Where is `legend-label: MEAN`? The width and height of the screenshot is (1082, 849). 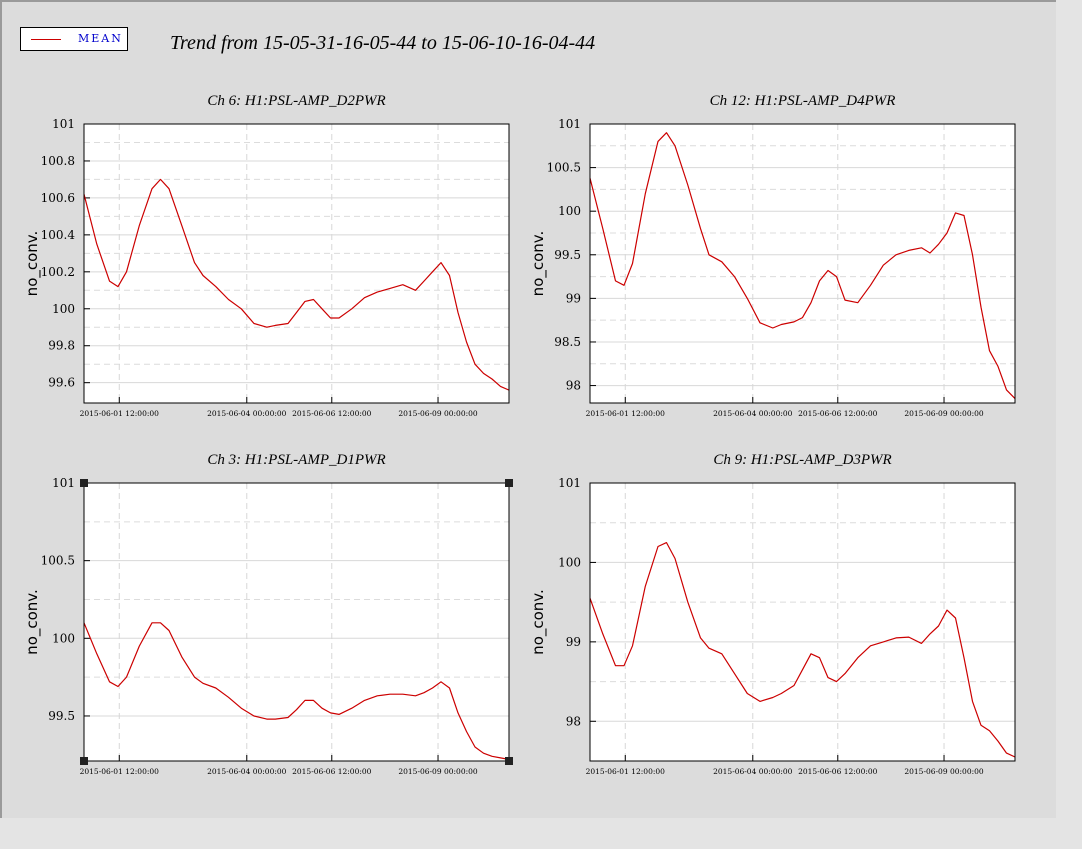
legend-label: MEAN is located at coordinates (100, 38).